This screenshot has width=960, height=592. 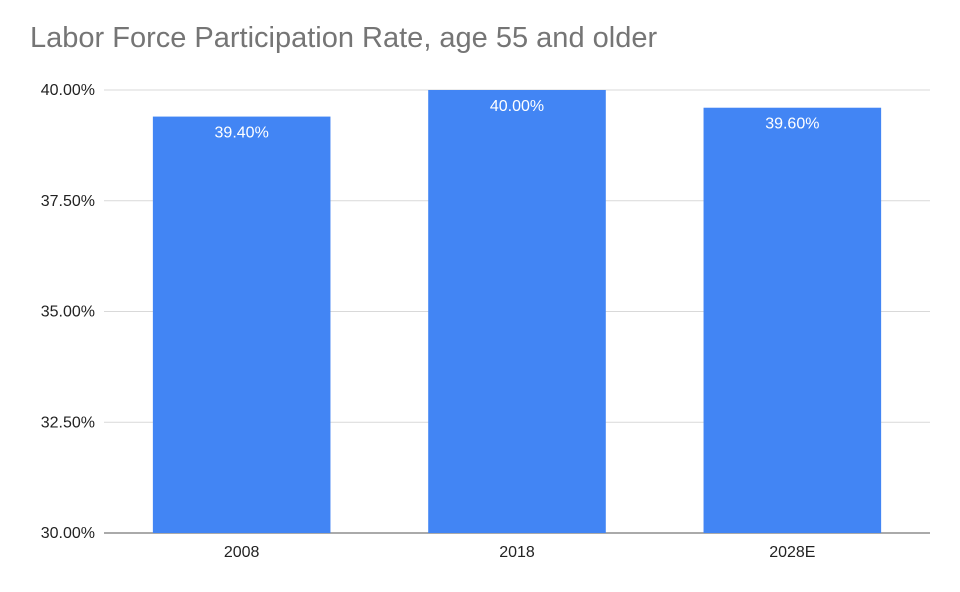 What do you see at coordinates (68, 533) in the screenshot?
I see `y-tick-label: 30.00%` at bounding box center [68, 533].